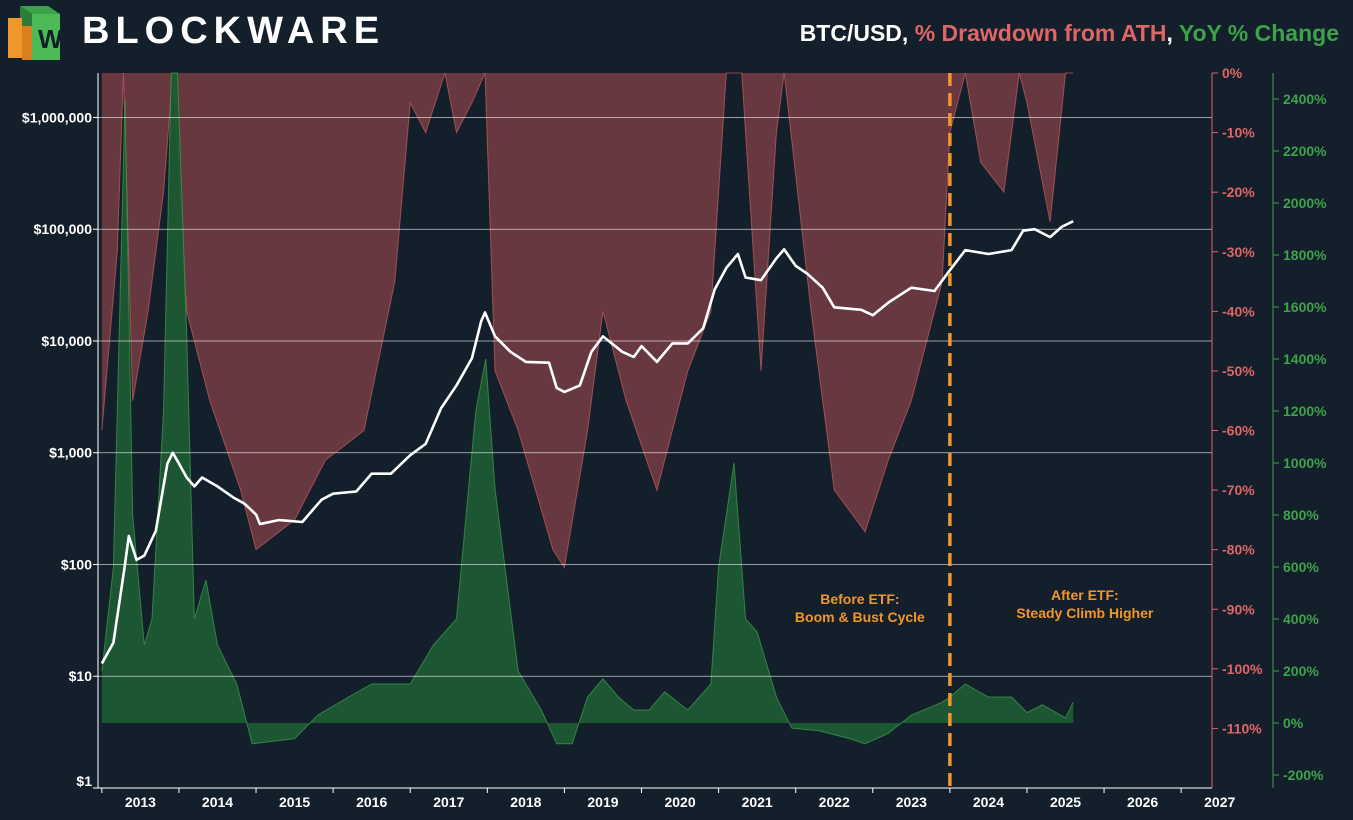 The width and height of the screenshot is (1353, 820). Describe the element at coordinates (1305, 463) in the screenshot. I see `yoy-tick-label: 1000%` at that location.